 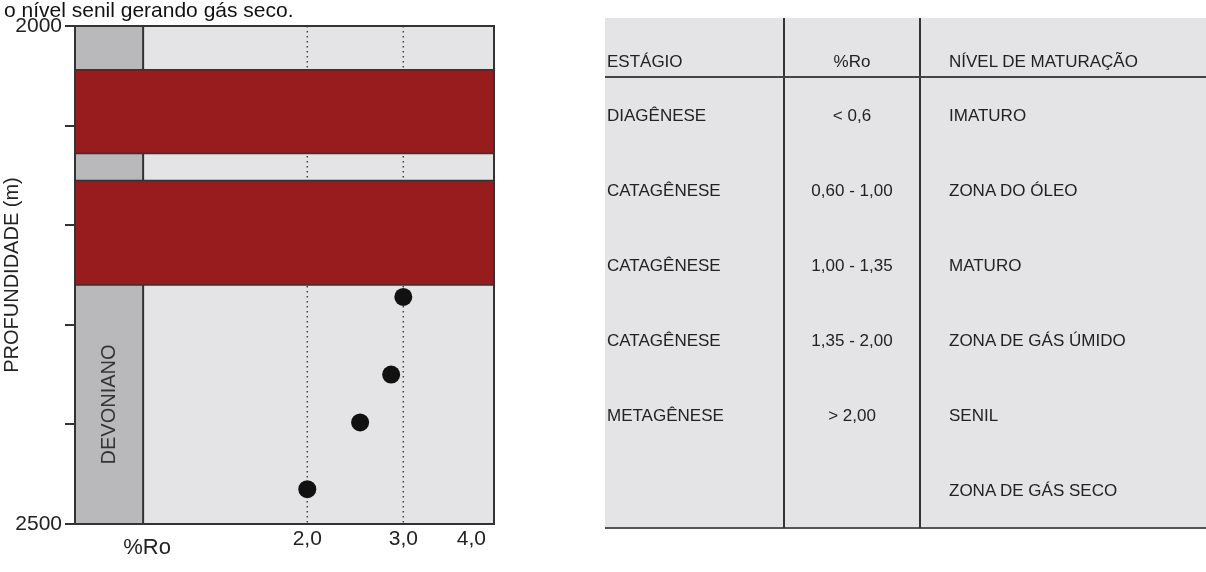 What do you see at coordinates (307, 538) in the screenshot?
I see `x-tick-label: 2,0` at bounding box center [307, 538].